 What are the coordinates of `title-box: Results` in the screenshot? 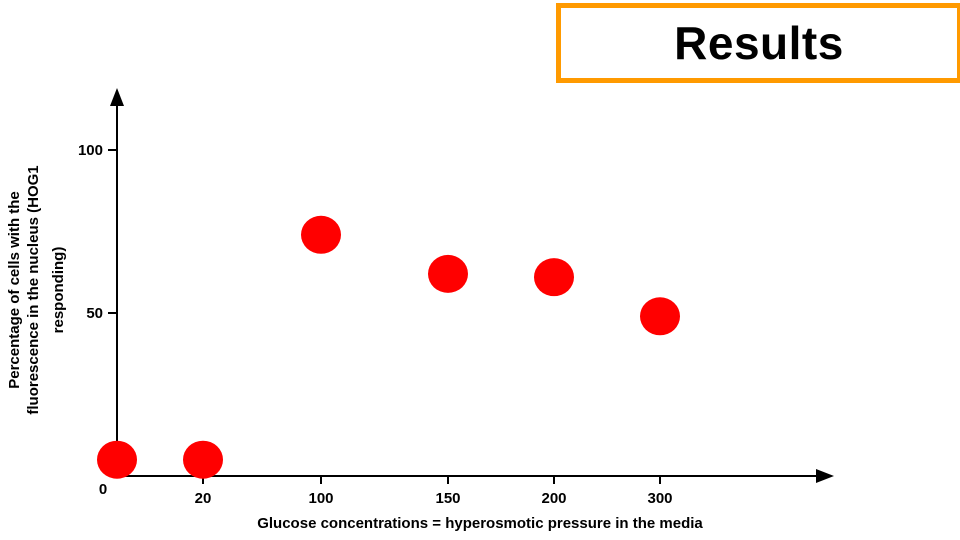 It's located at (758, 43).